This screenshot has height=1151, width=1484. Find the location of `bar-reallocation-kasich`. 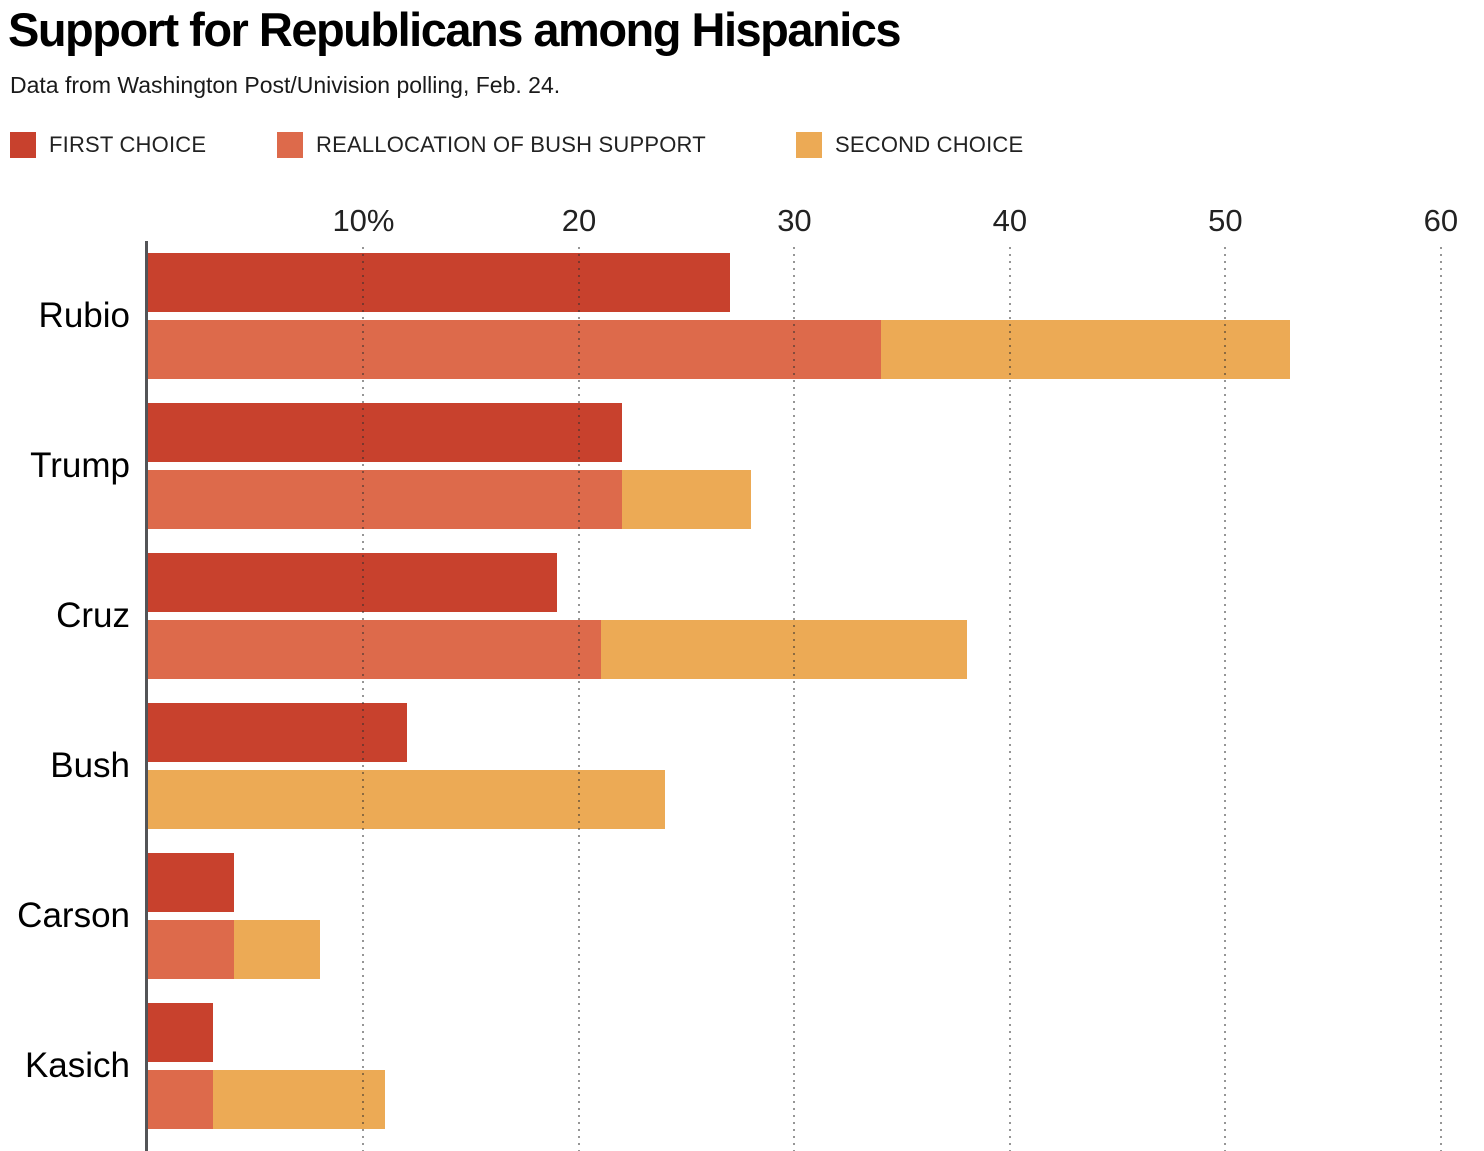

bar-reallocation-kasich is located at coordinates (180, 1099).